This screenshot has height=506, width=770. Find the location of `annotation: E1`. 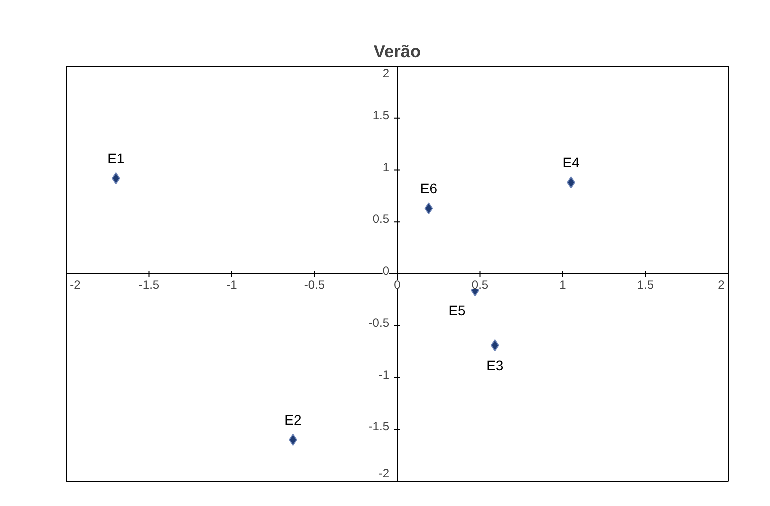

annotation: E1 is located at coordinates (116, 158).